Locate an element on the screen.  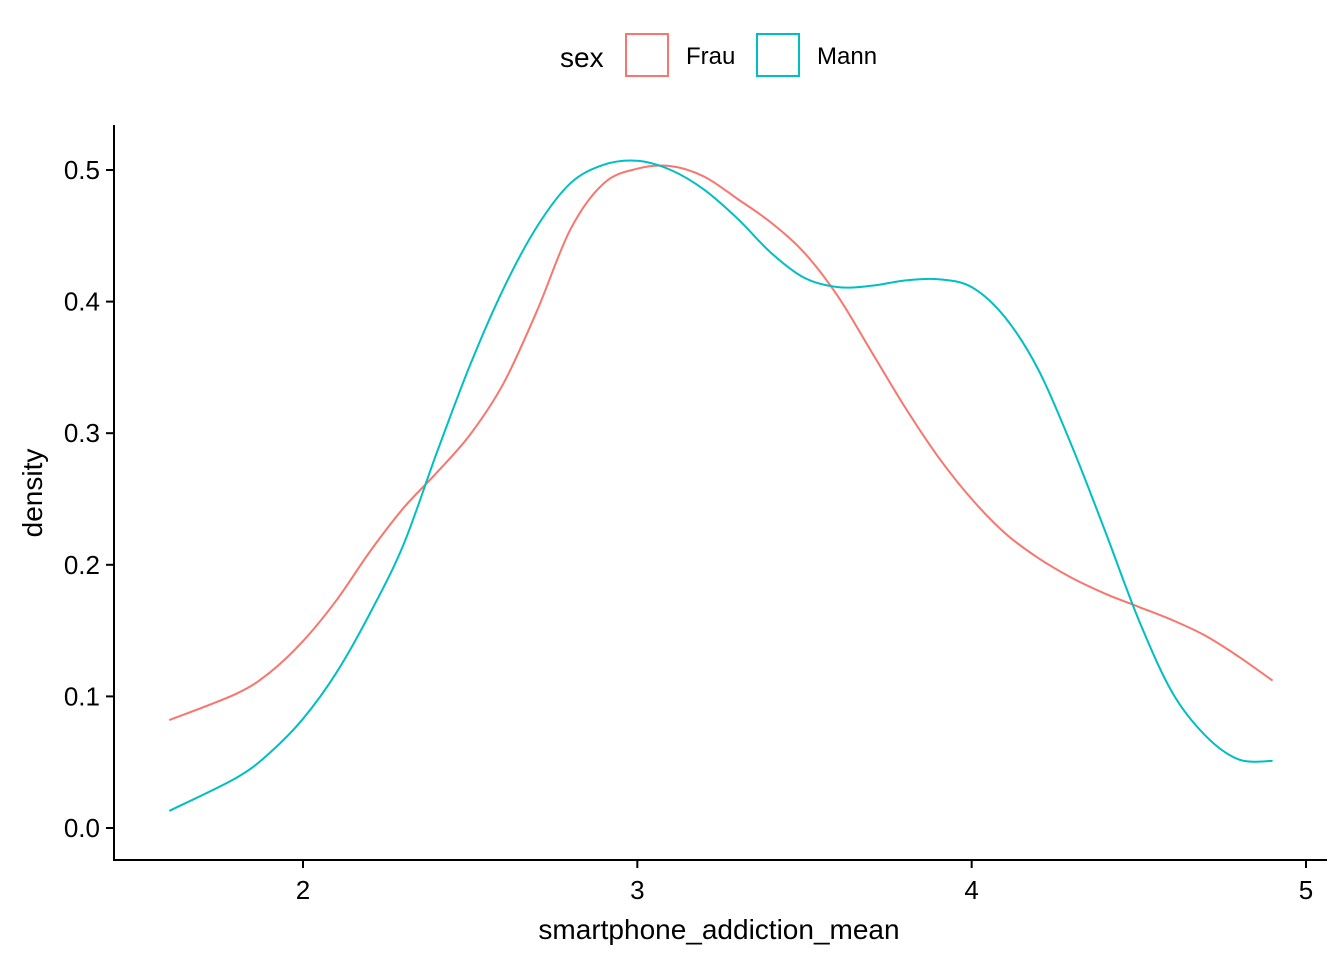
y-tick-label: 0.2 is located at coordinates (82, 565).